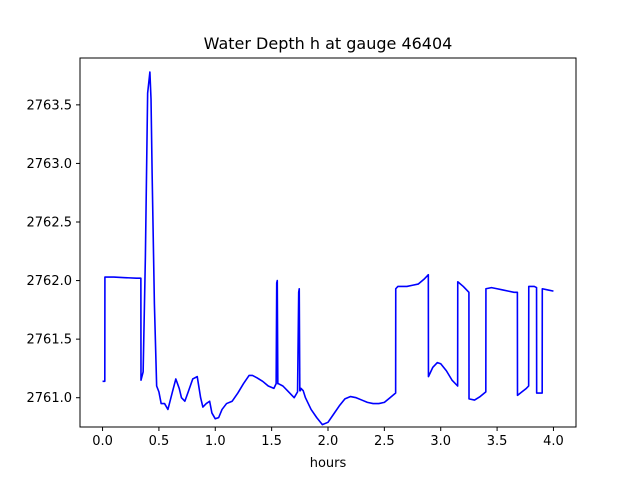 The width and height of the screenshot is (640, 480). I want to click on y-tick-label: 2762.0, so click(50, 281).